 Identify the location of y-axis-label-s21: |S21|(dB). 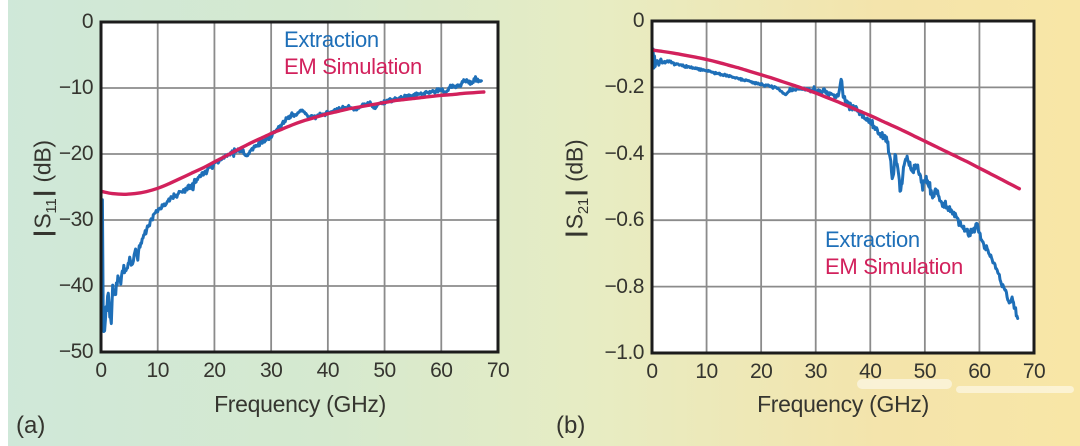
(577, 190).